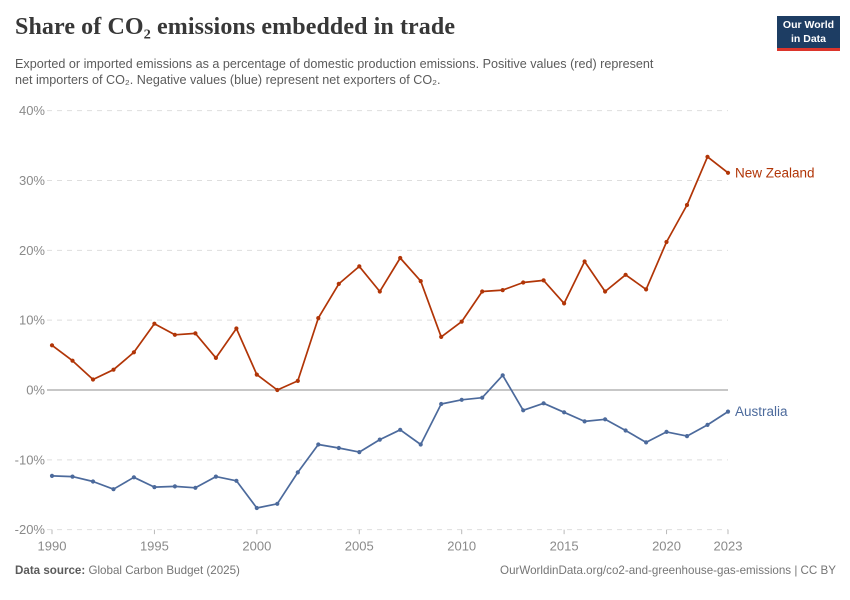 Image resolution: width=850 pixels, height=600 pixels. Describe the element at coordinates (808, 38) in the screenshot. I see `owid-logo-line2: in Data` at that location.